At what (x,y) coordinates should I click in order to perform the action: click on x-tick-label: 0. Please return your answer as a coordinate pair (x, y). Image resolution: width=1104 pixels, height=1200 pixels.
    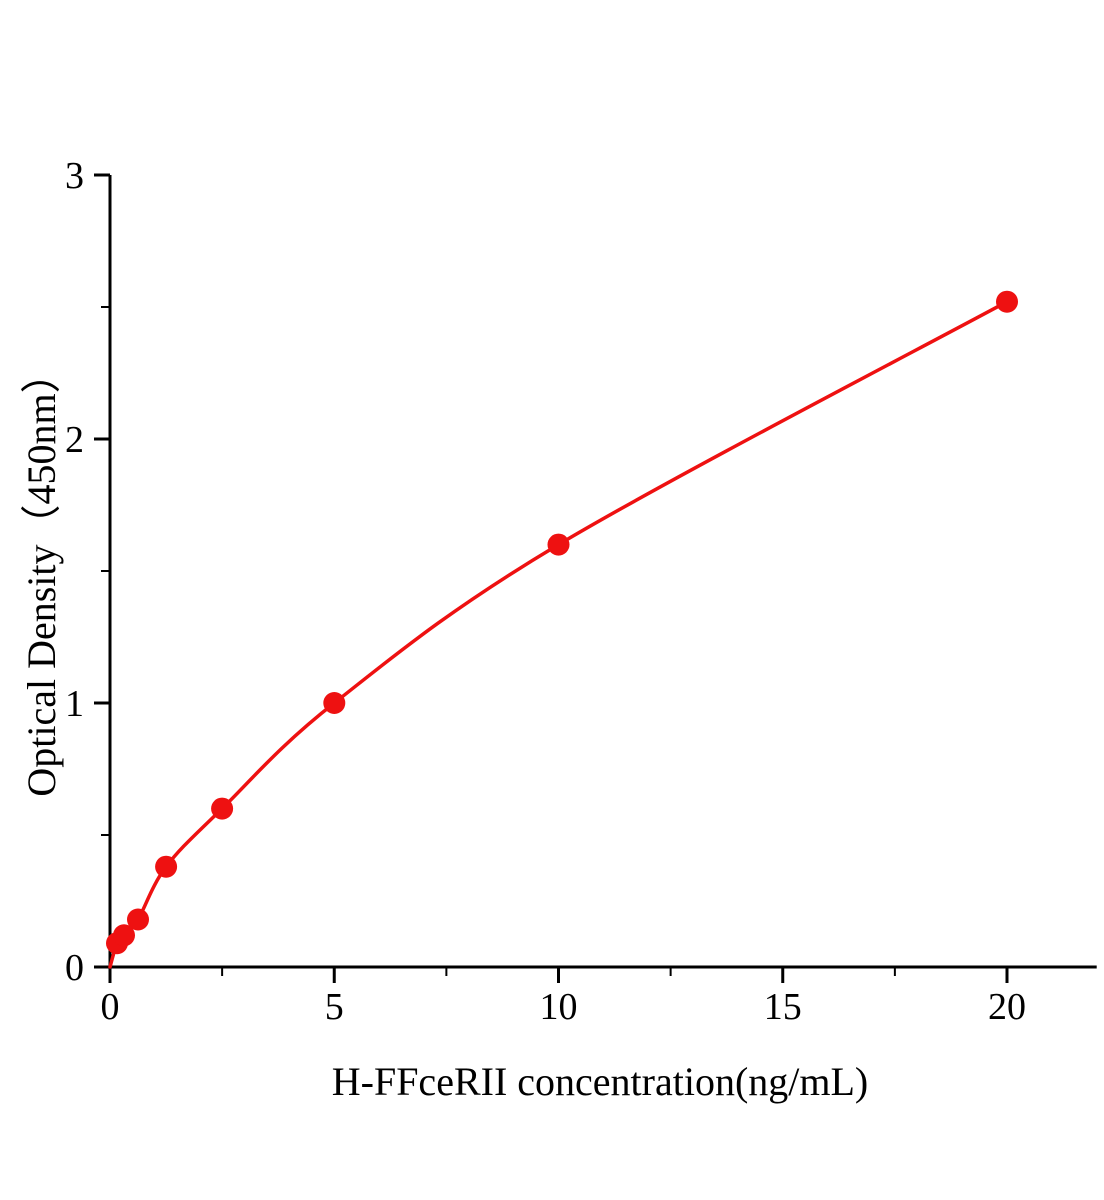
    Looking at the image, I should click on (110, 1007).